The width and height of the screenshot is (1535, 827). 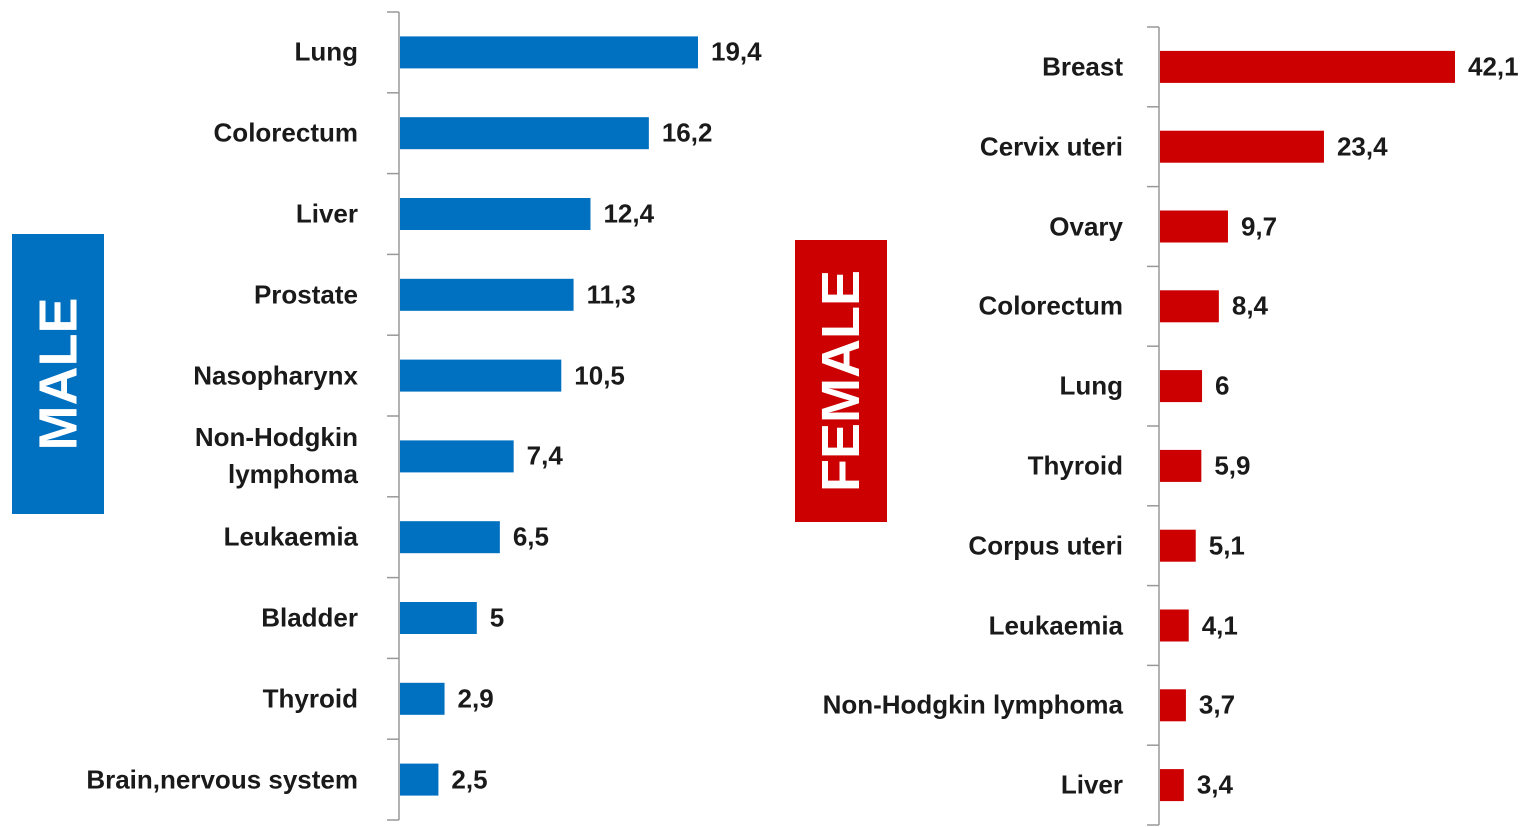 What do you see at coordinates (530, 536) in the screenshot?
I see `value-label: 6,5` at bounding box center [530, 536].